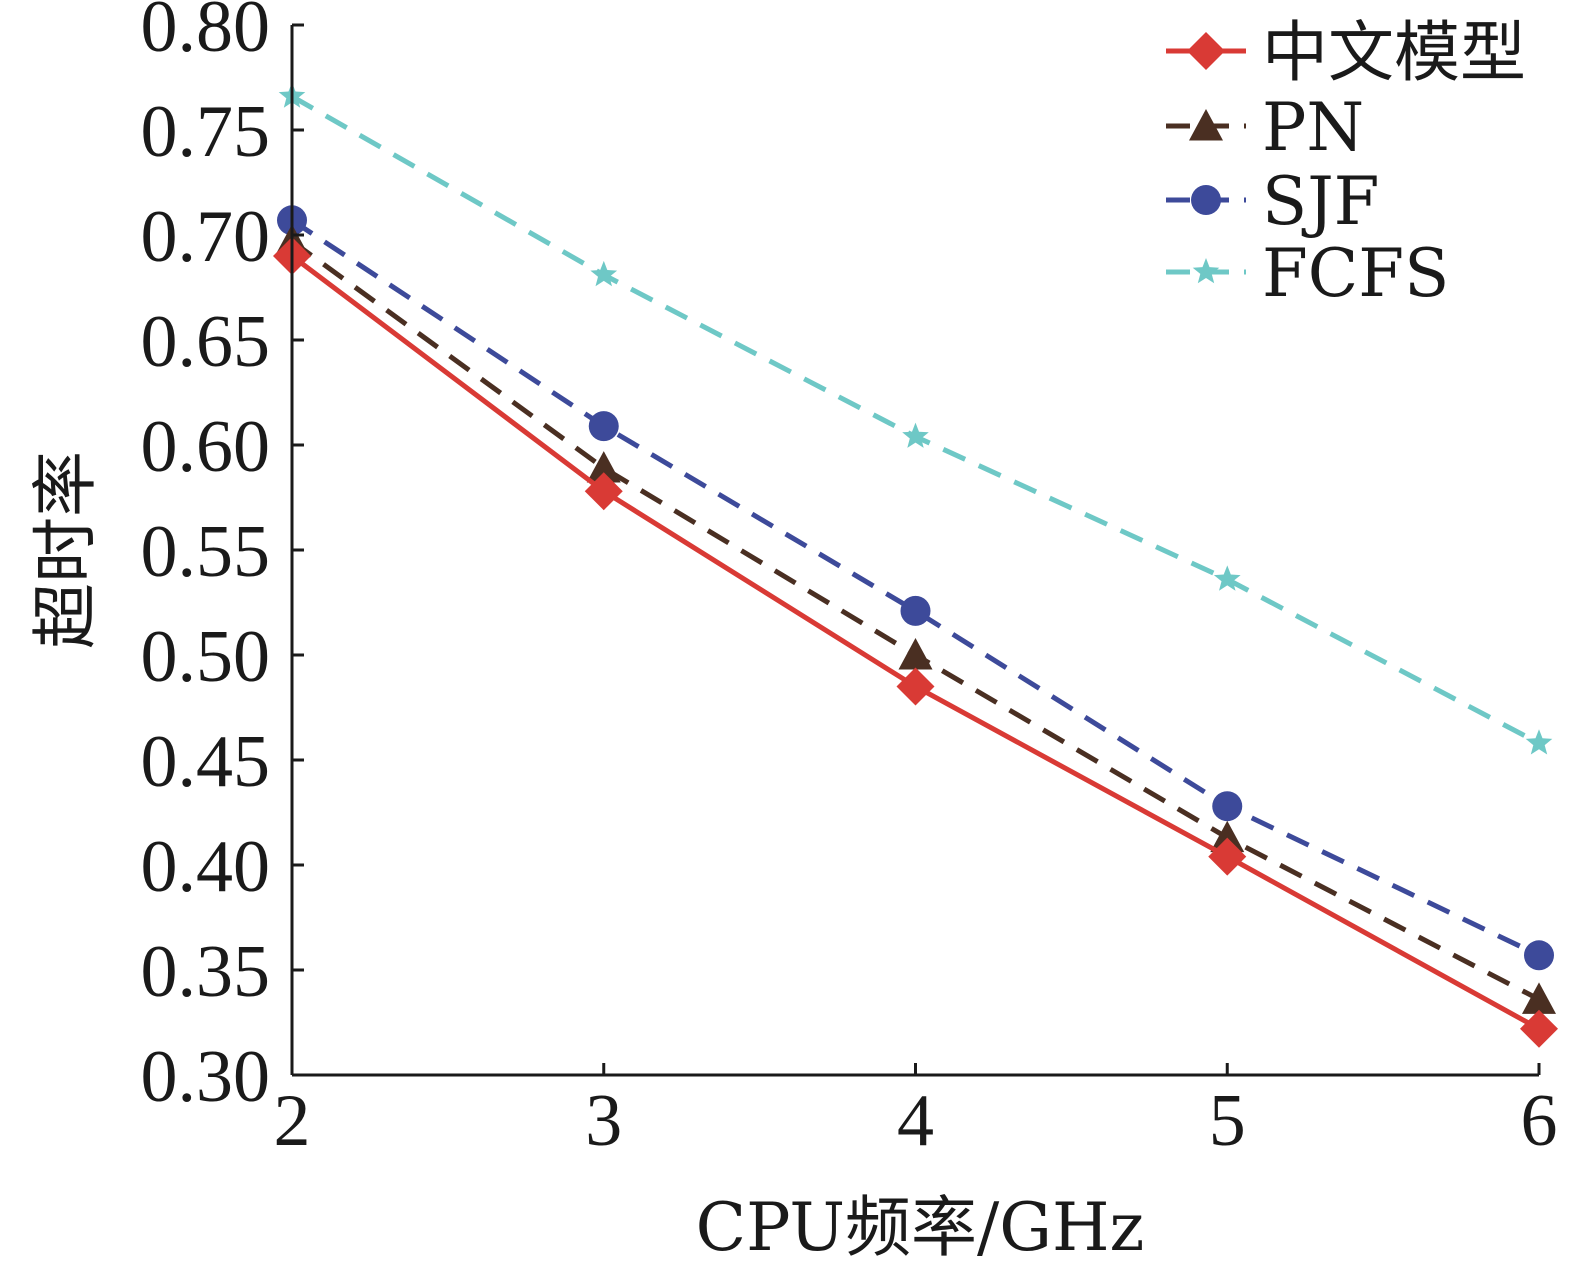  Describe the element at coordinates (65, 550) in the screenshot. I see `y-axis-title: 超时率` at that location.